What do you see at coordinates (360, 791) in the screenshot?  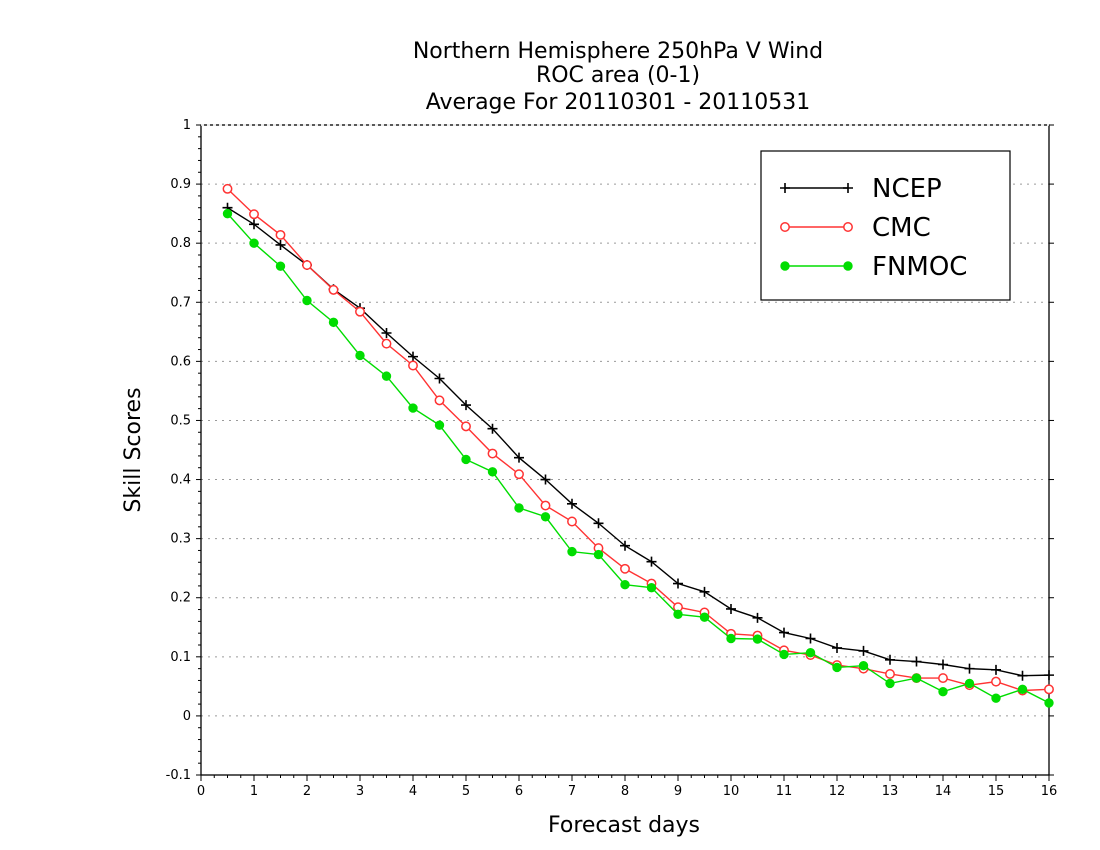 I see `x-tick-label: 3` at bounding box center [360, 791].